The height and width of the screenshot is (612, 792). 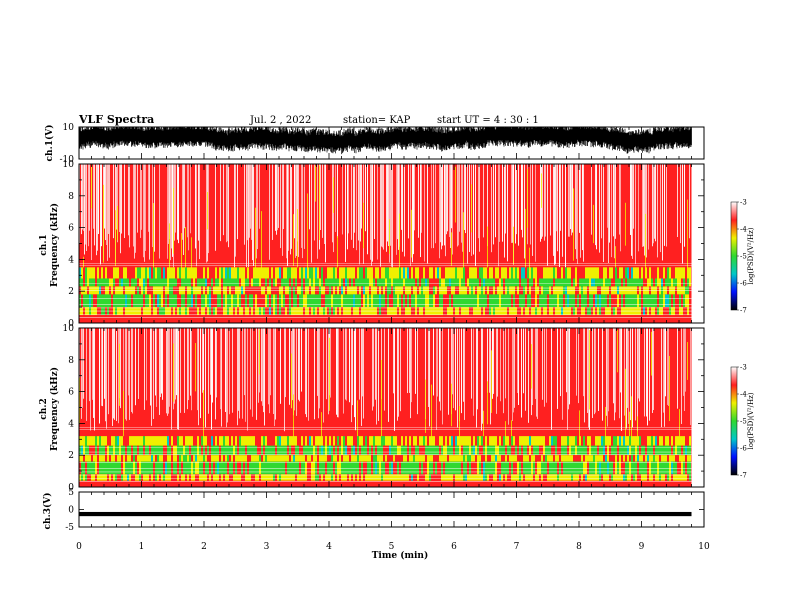 What do you see at coordinates (71, 361) in the screenshot?
I see `y-tick-label: 8` at bounding box center [71, 361].